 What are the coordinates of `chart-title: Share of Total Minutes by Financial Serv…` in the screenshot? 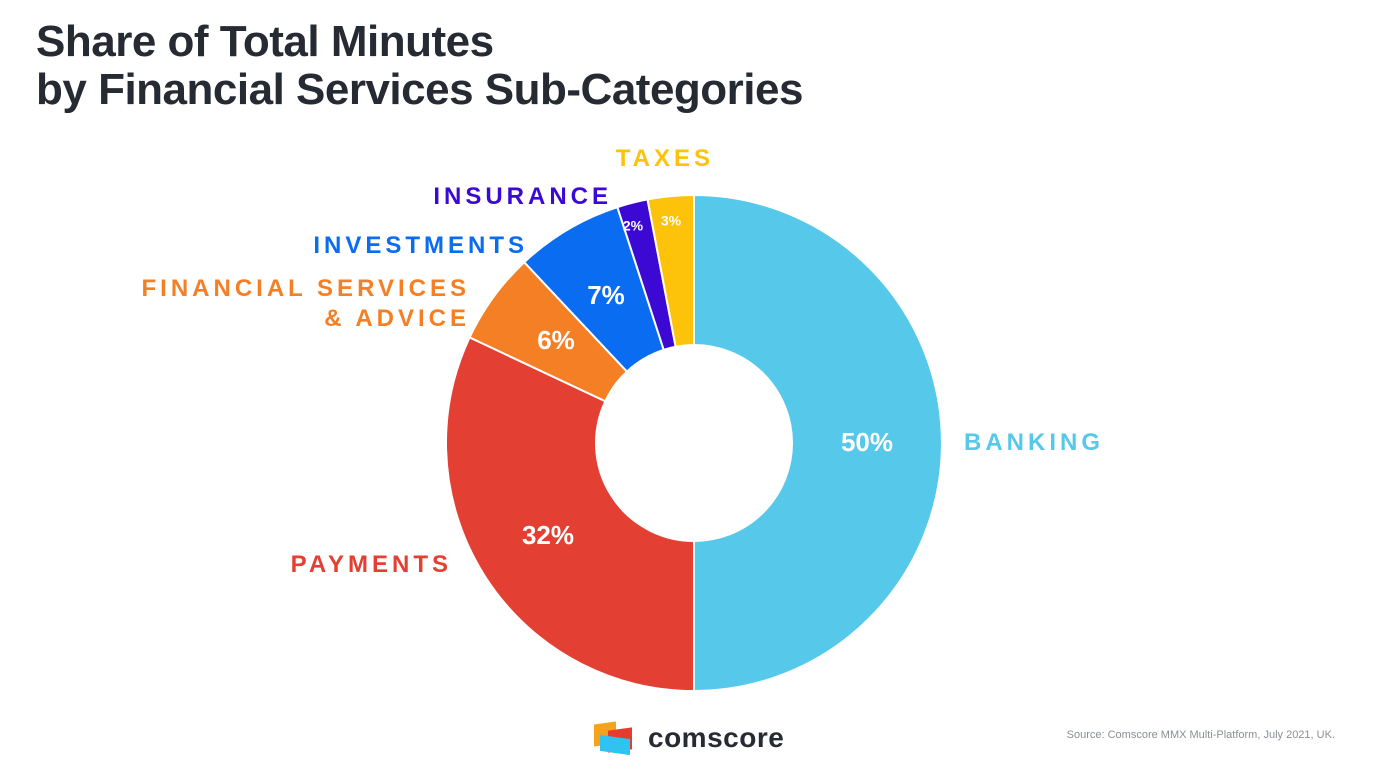 It's located at (419, 66).